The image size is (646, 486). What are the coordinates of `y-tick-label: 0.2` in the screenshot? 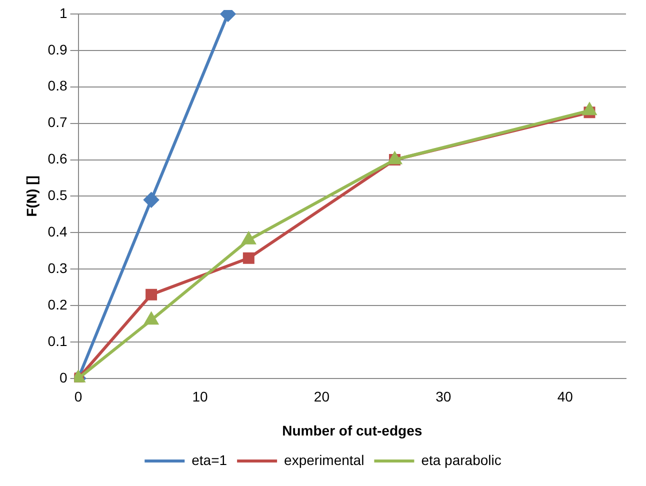 It's located at (58, 304).